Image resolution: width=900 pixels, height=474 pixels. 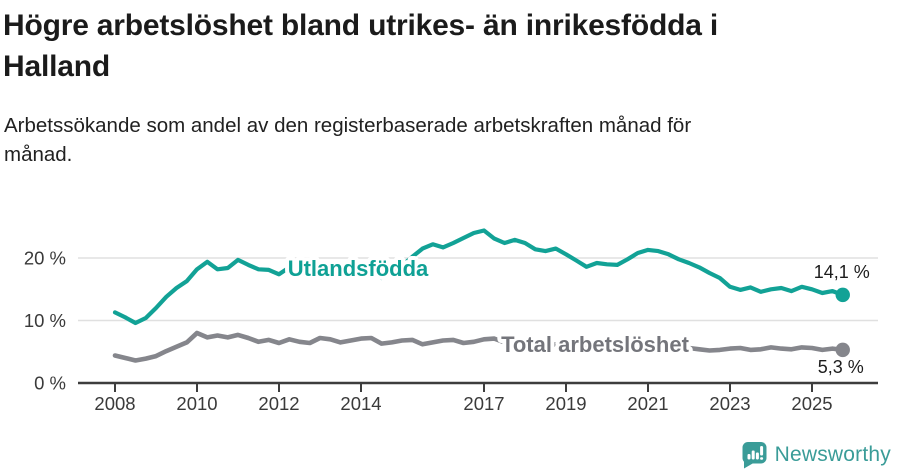 I want to click on series-label-utlandsf-dda: Utlandsfödda, so click(x=358, y=268).